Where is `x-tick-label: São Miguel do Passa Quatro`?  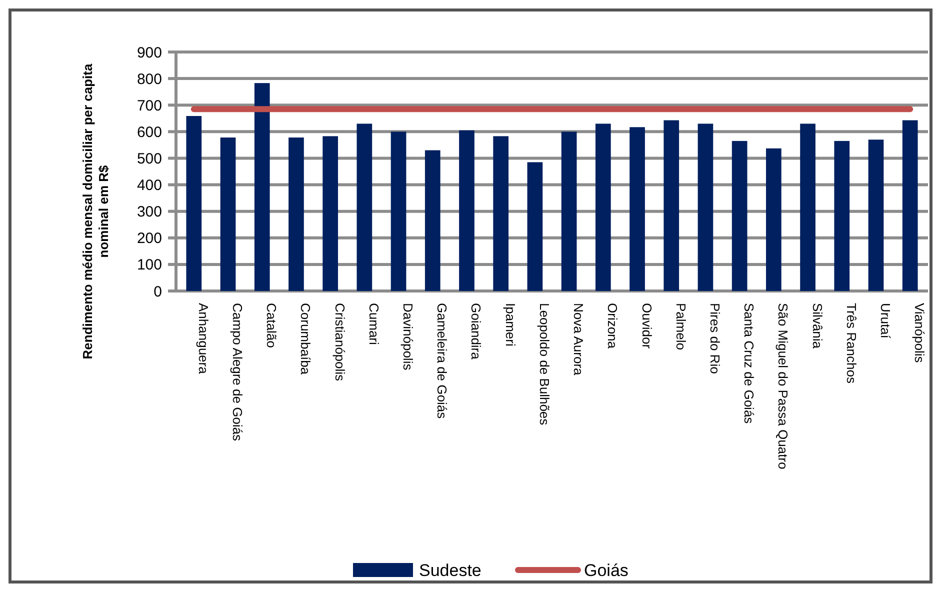 x-tick-label: São Miguel do Passa Quatro is located at coordinates (783, 386).